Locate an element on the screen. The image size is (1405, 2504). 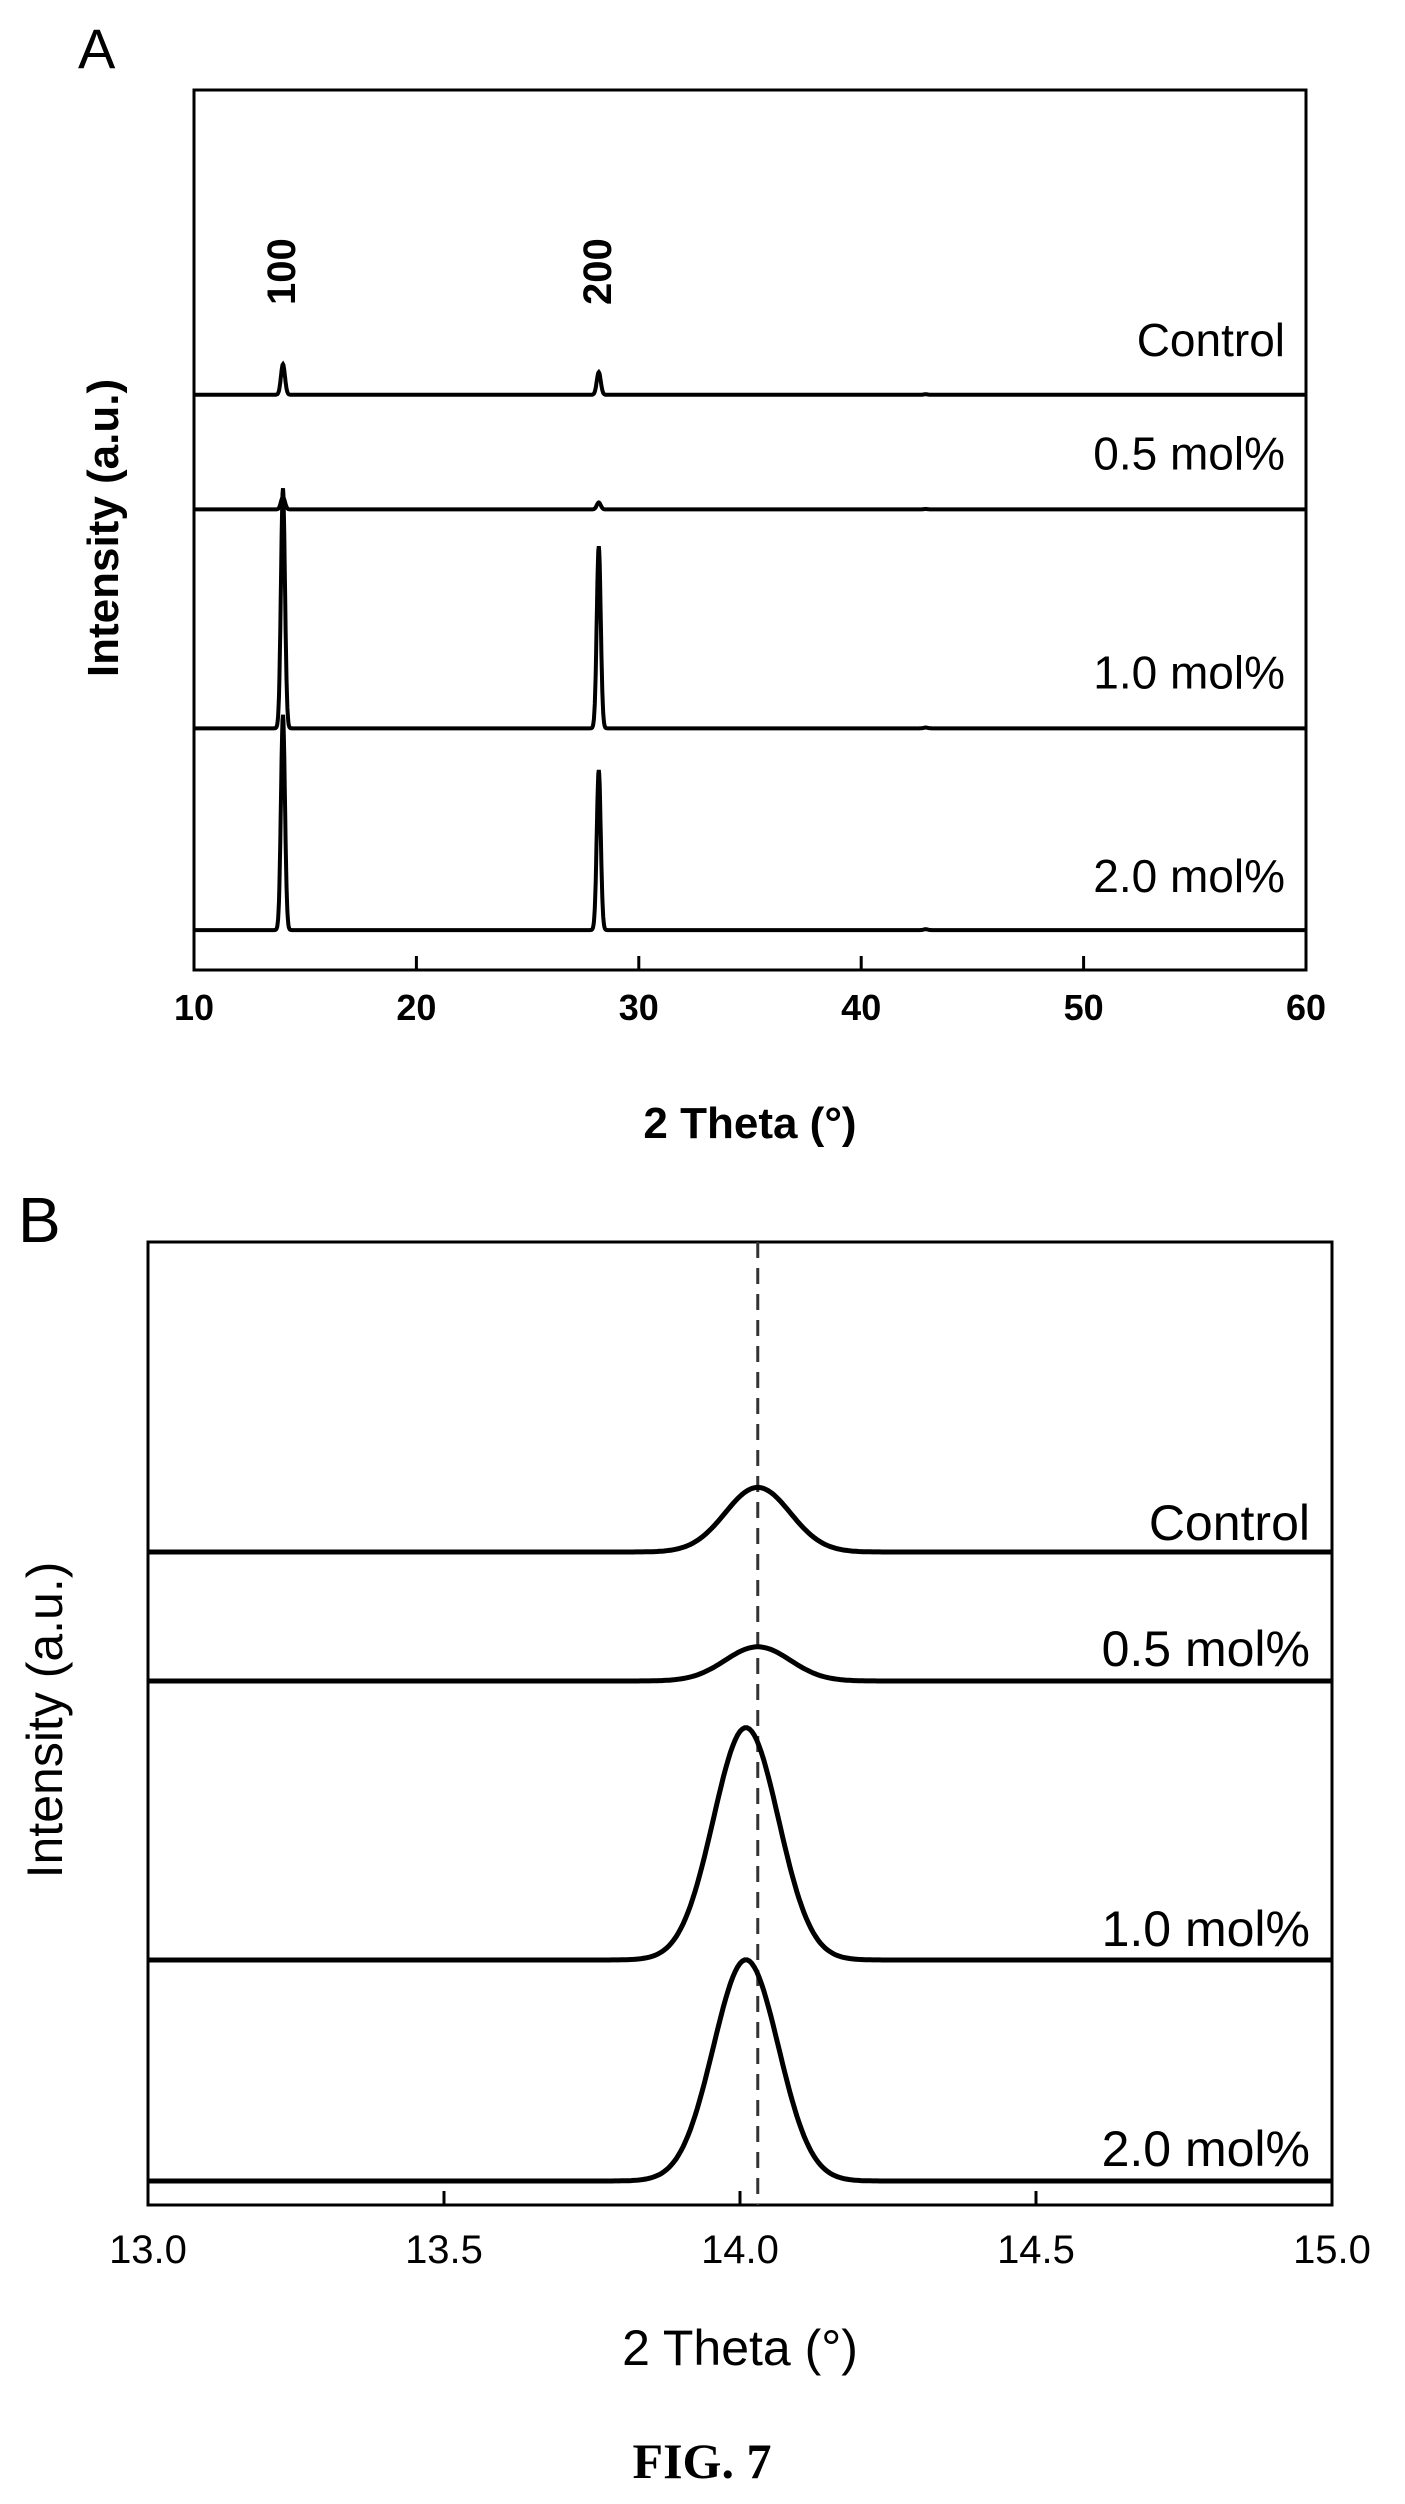
peak-label: 100 is located at coordinates (282, 271).